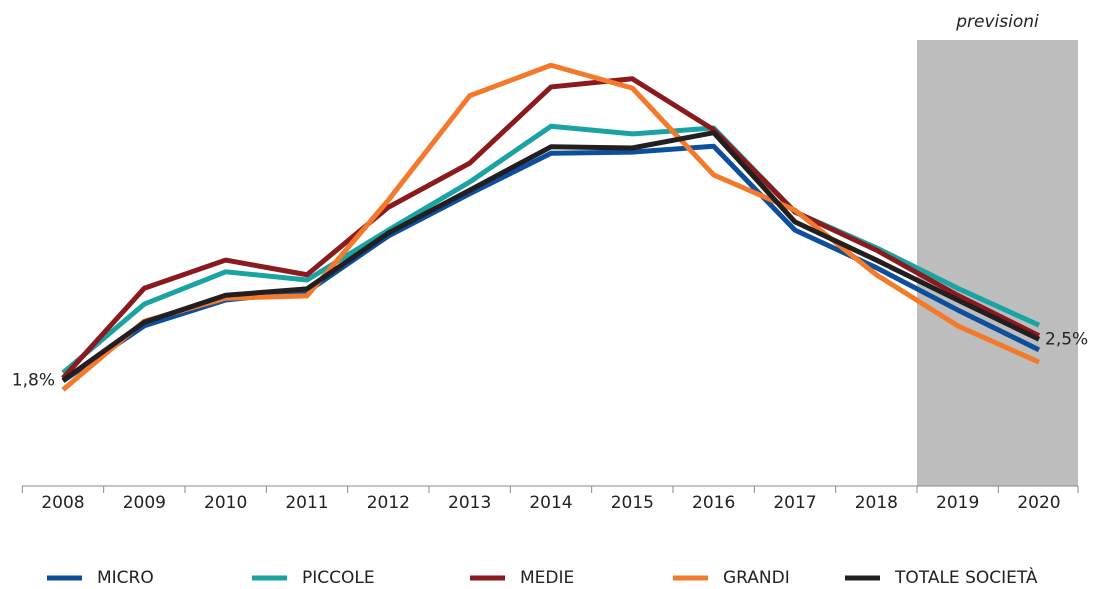  Describe the element at coordinates (966, 577) in the screenshot. I see `legend-label: TOTALE SOCIETÀ` at that location.